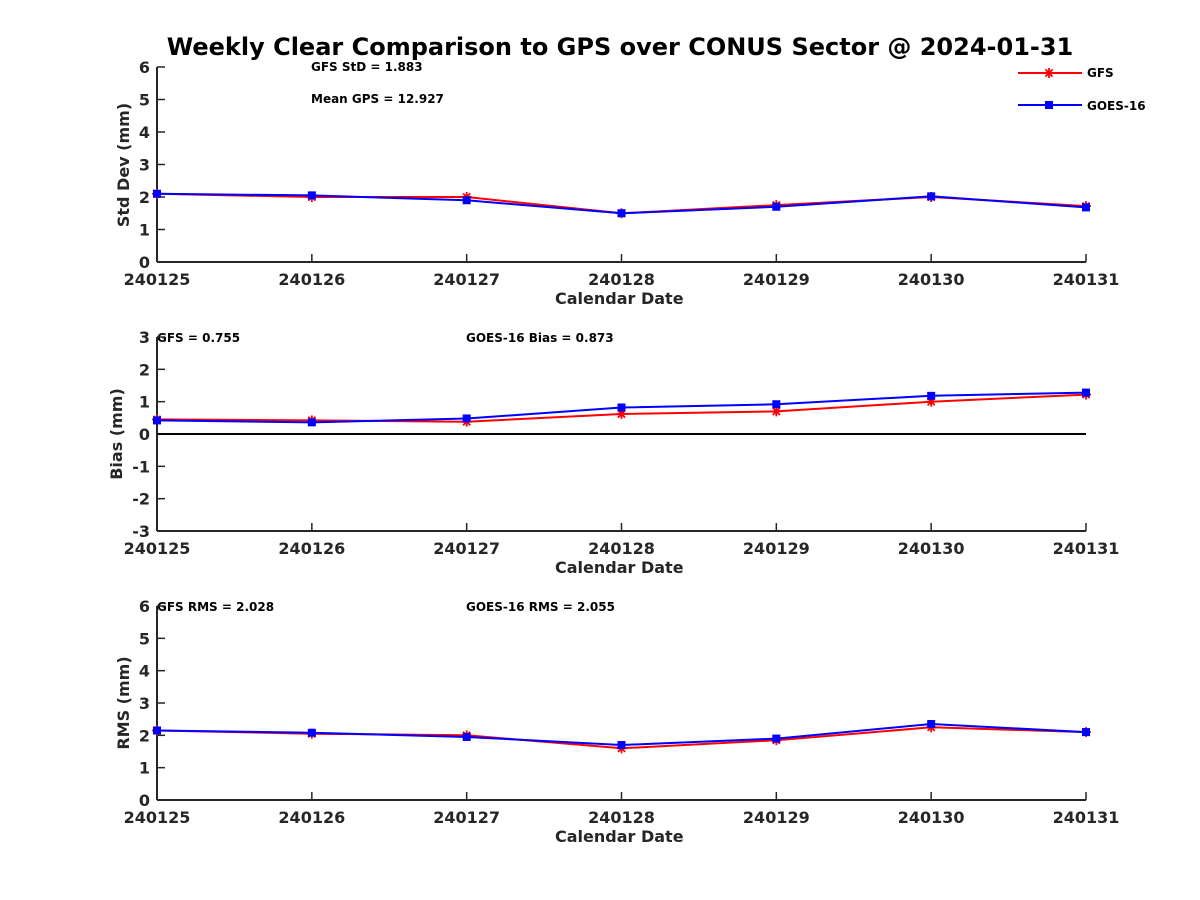  What do you see at coordinates (144, 703) in the screenshot?
I see `rms-ytick-label: 3` at bounding box center [144, 703].